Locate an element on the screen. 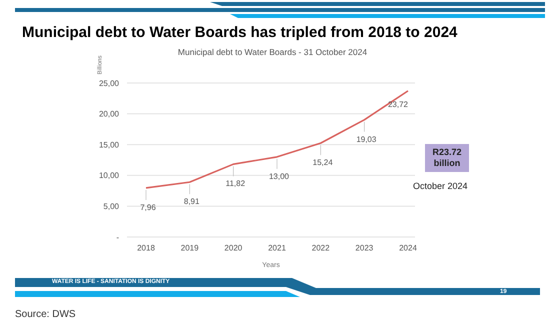 This screenshot has height=329, width=555. data-label: 7,96 is located at coordinates (148, 207).